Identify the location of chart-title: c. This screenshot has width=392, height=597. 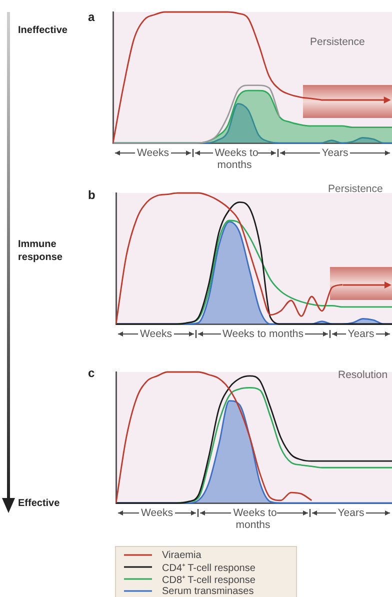
(91, 373).